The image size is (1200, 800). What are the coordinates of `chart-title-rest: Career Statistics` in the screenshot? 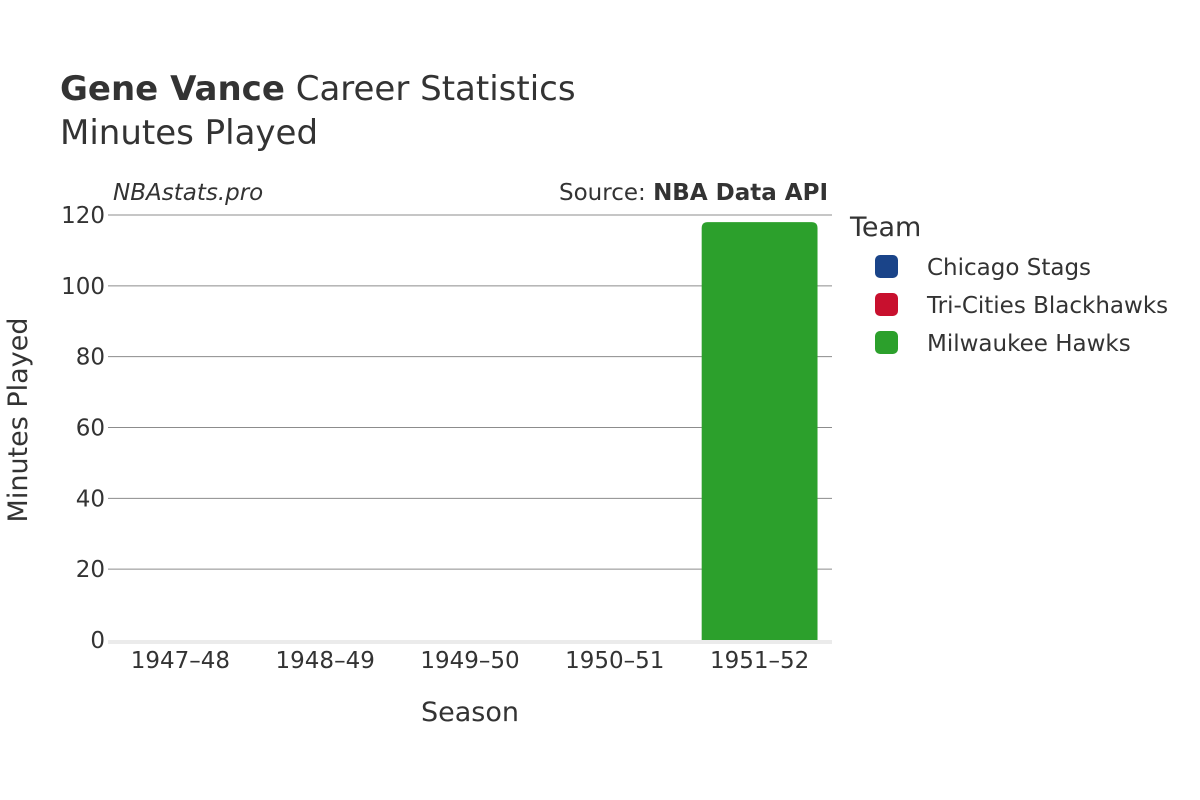 It's located at (436, 89).